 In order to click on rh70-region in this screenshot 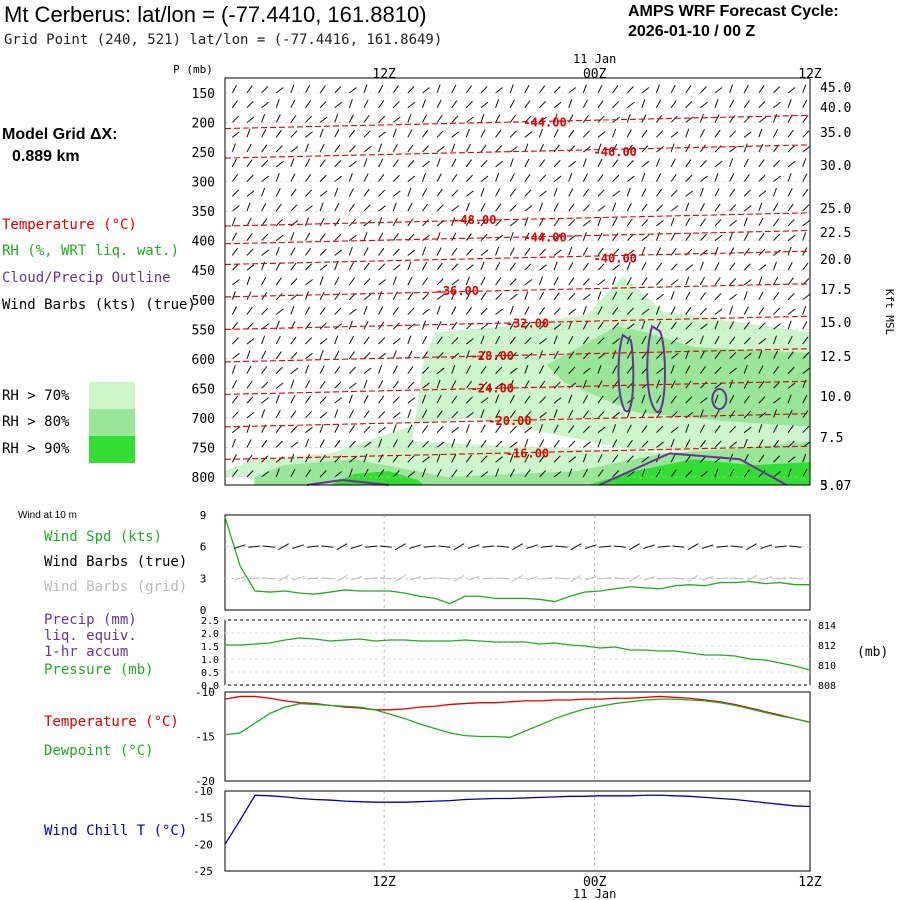, I will do `click(517, 376)`.